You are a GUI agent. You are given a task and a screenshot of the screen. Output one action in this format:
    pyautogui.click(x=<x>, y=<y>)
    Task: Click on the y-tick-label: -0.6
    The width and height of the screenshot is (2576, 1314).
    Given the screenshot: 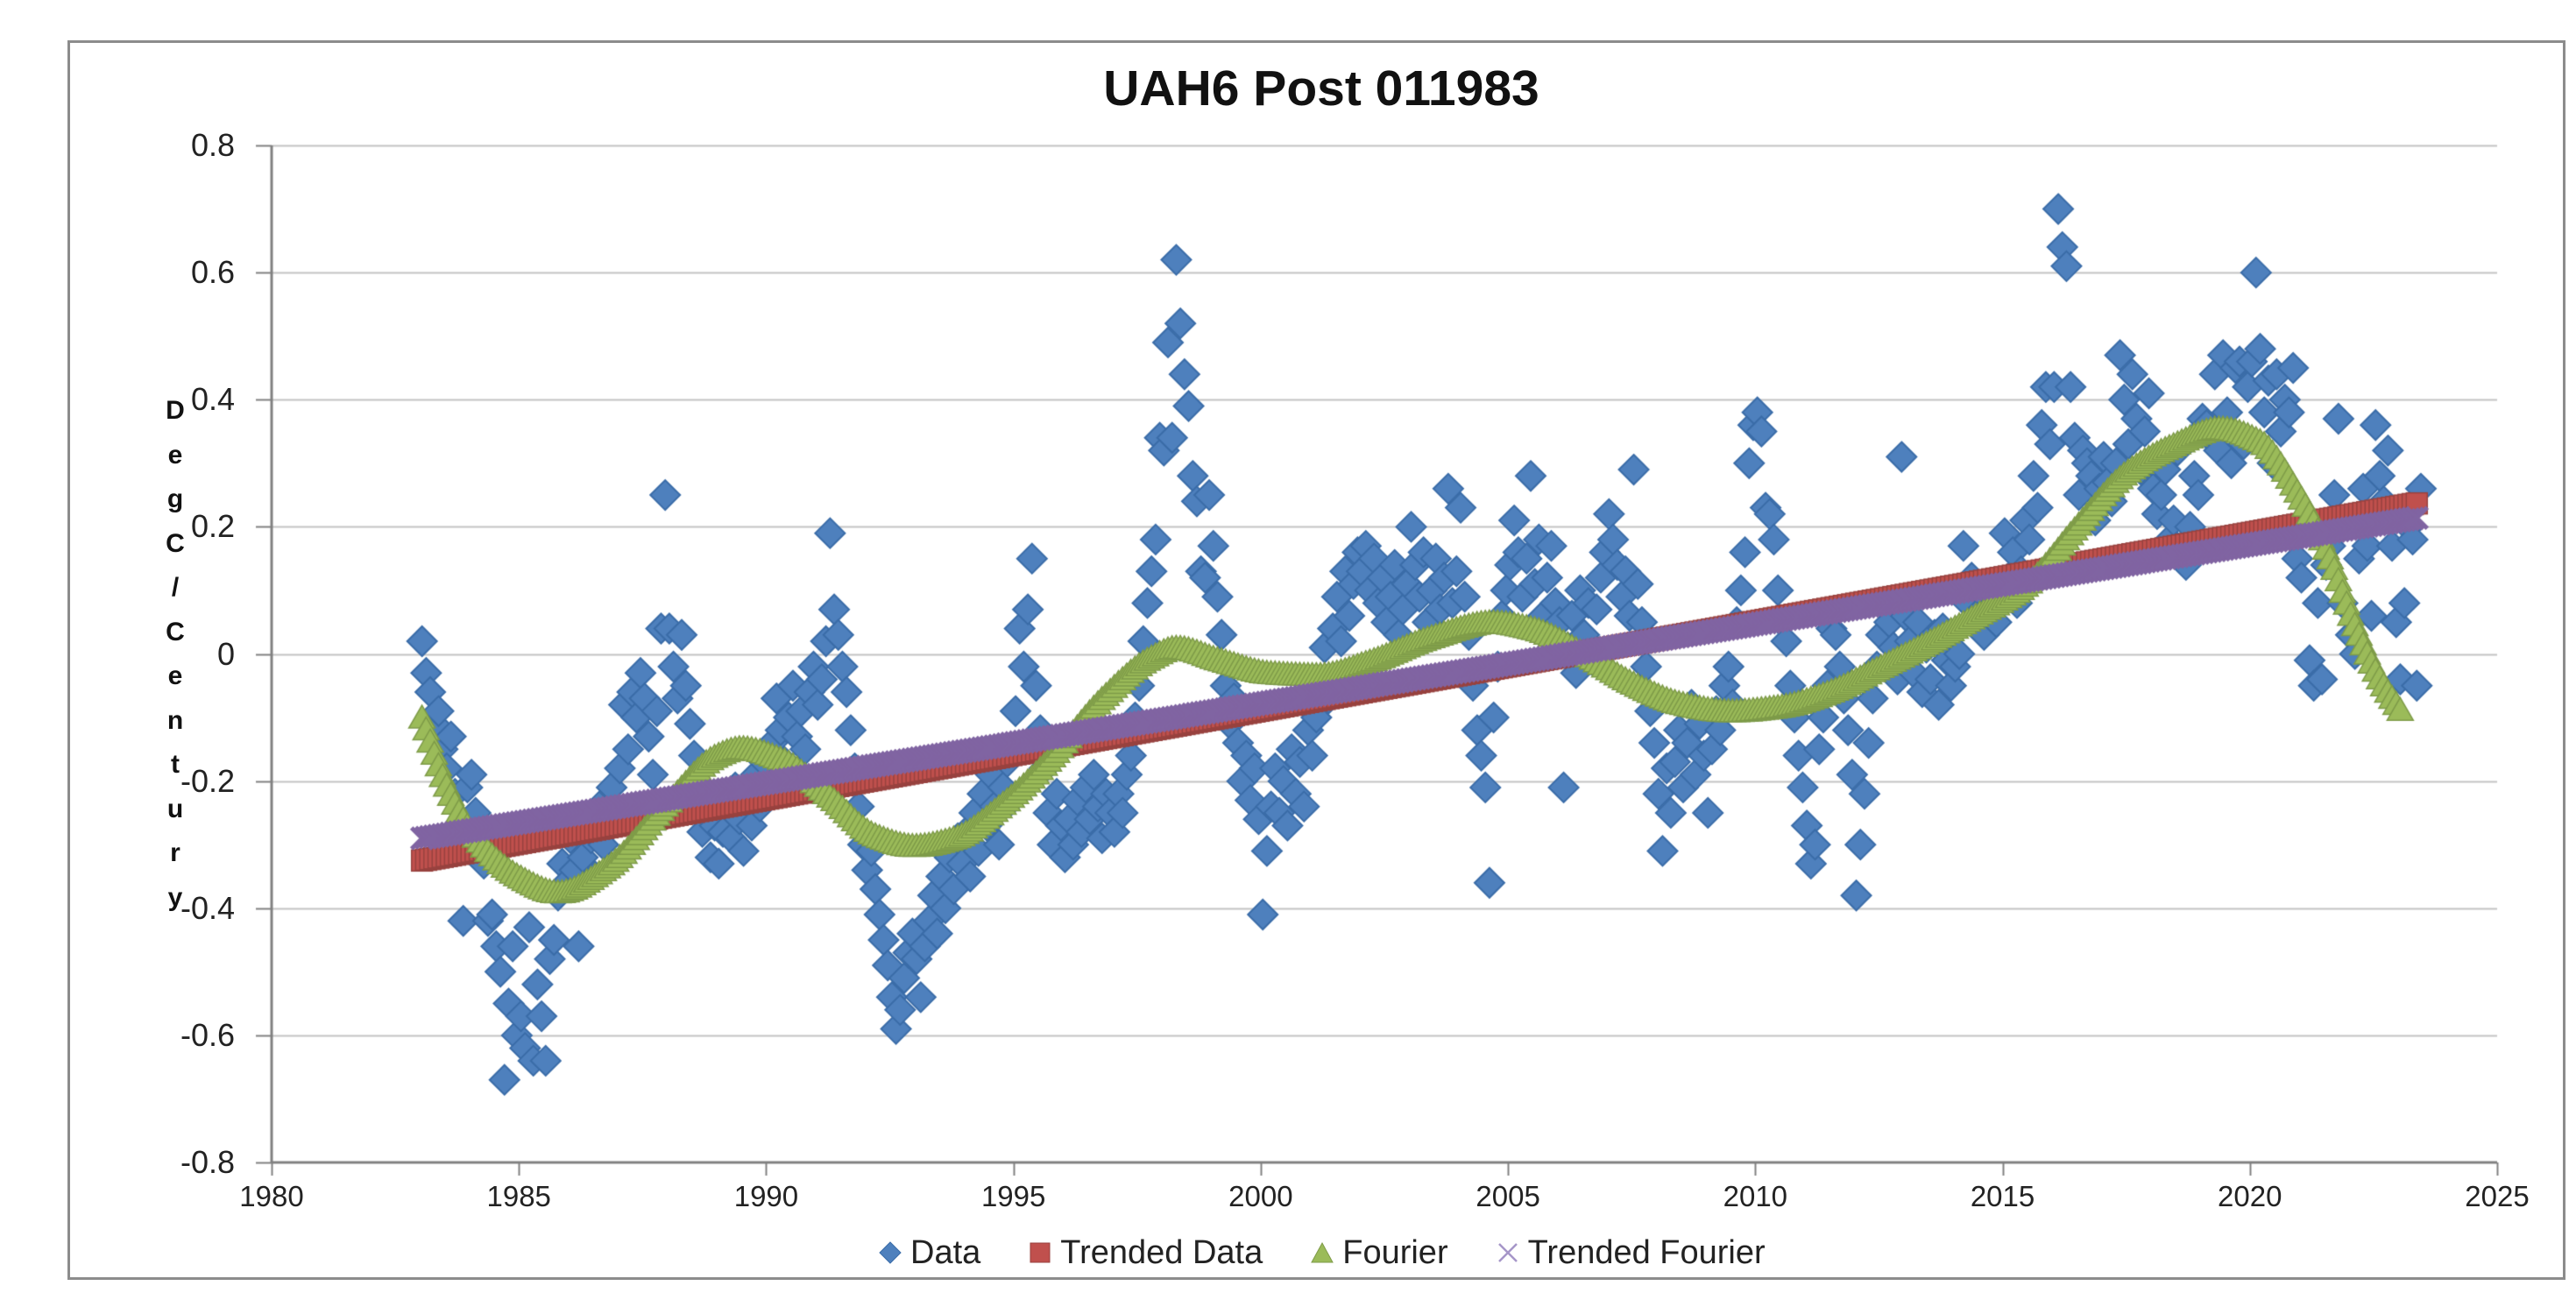 What is the action you would take?
    pyautogui.click(x=207, y=1034)
    